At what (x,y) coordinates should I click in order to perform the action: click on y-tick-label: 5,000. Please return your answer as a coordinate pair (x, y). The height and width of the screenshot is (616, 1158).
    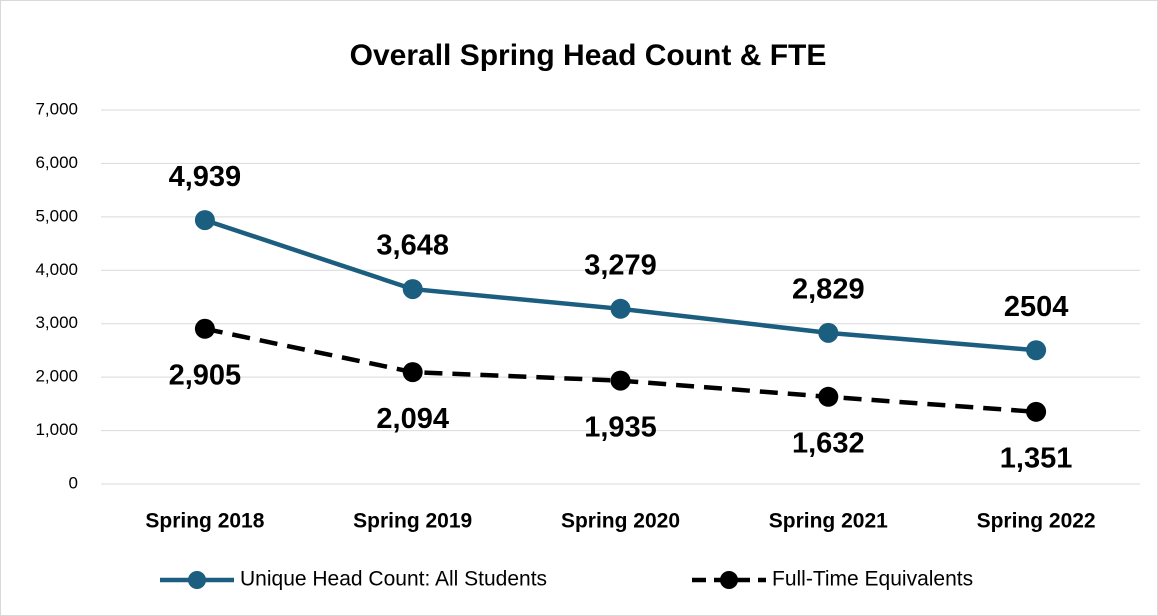
    Looking at the image, I should click on (56, 215).